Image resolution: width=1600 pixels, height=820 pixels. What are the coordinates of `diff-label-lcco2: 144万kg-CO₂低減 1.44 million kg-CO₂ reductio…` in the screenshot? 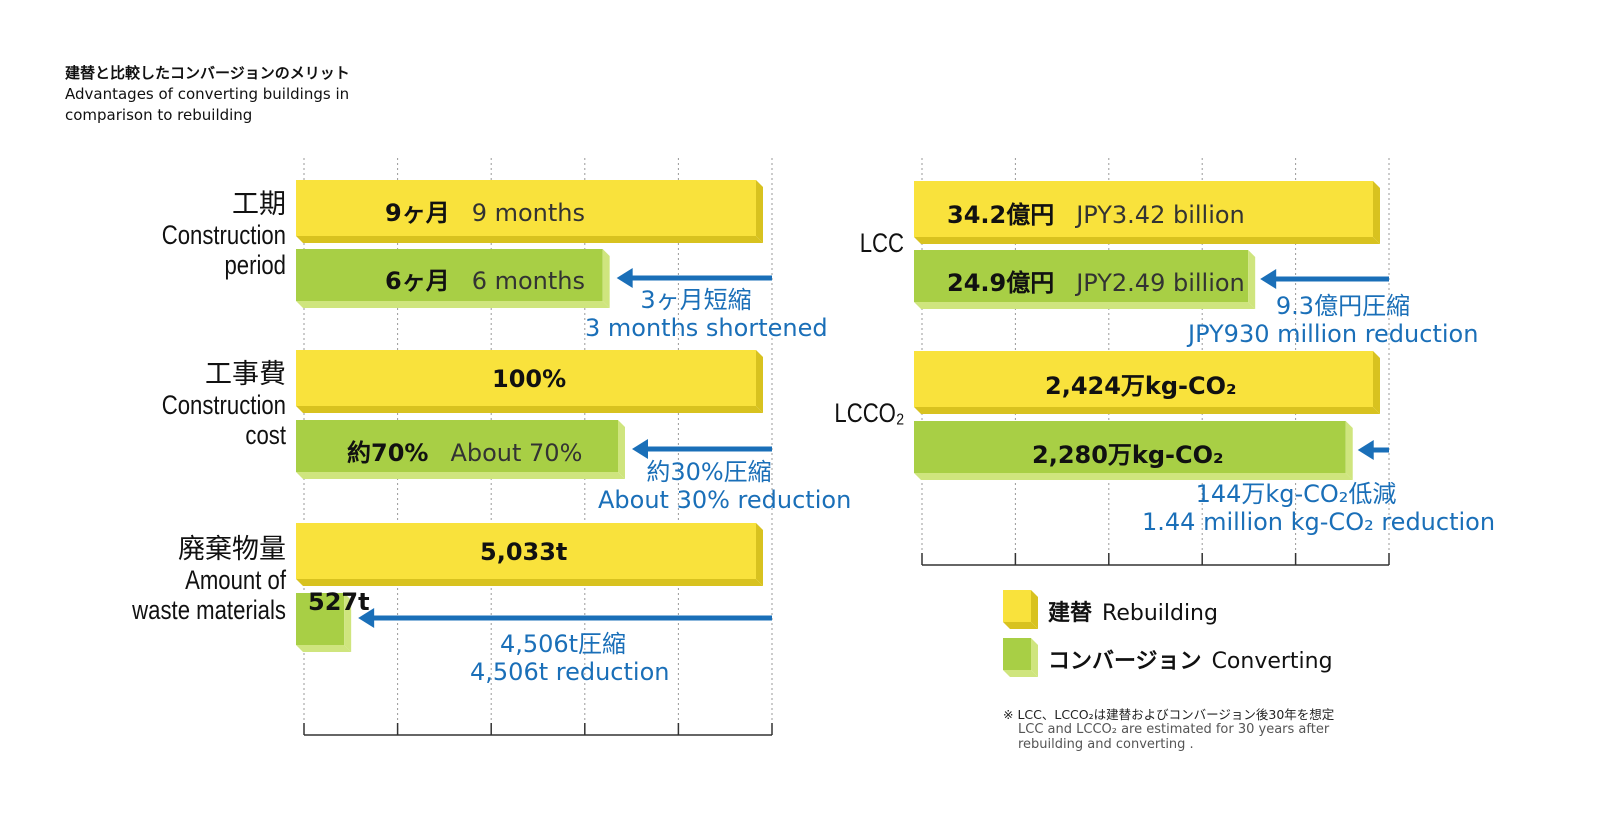 It's located at (1319, 508).